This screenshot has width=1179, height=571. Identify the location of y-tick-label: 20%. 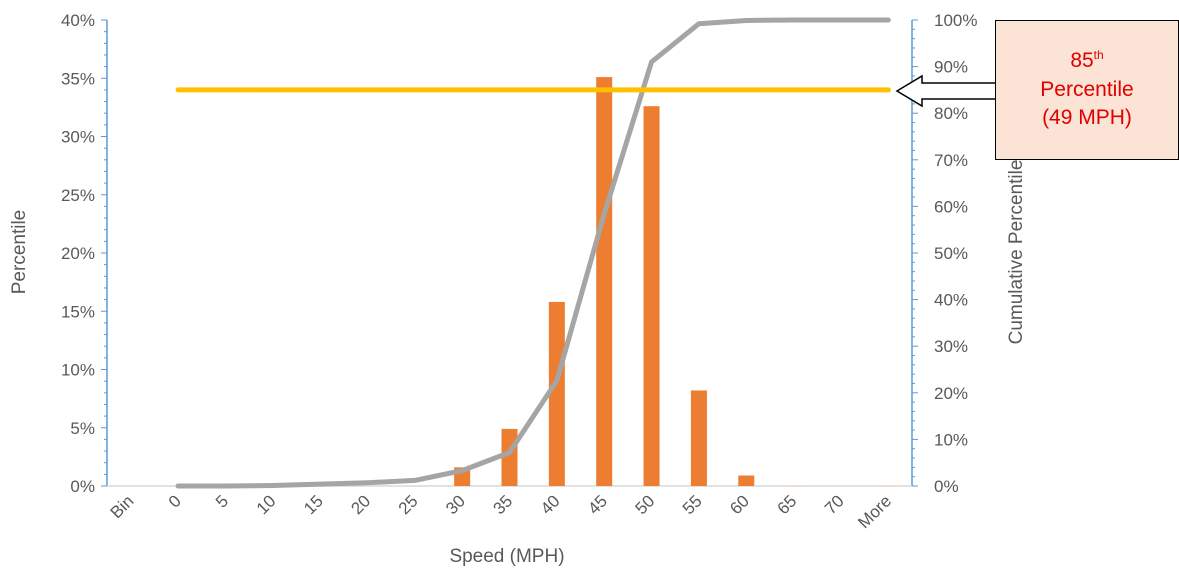
(78, 253).